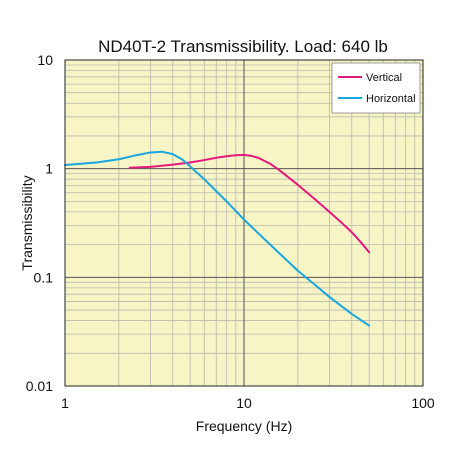 This screenshot has height=450, width=454. I want to click on x-tick-label: 1, so click(65, 403).